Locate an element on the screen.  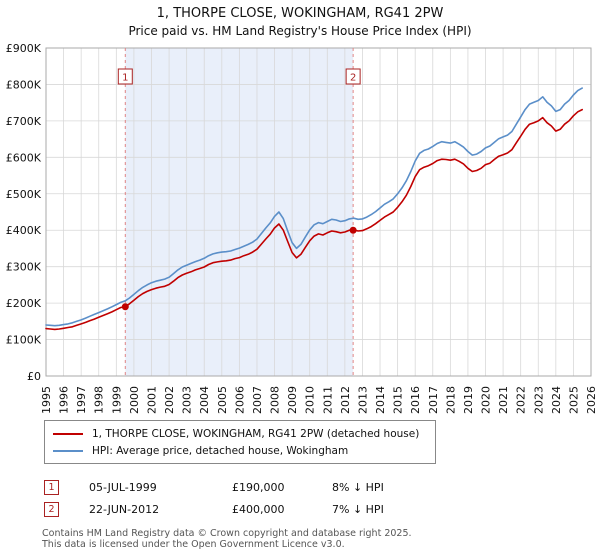
svg-text: £0 is located at coordinates (34, 376).